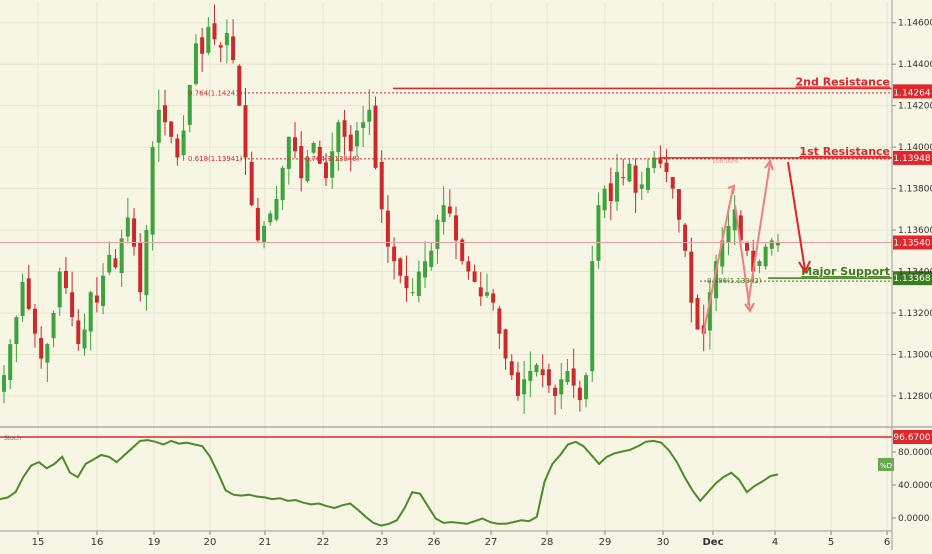 The height and width of the screenshot is (554, 932). What do you see at coordinates (323, 542) in the screenshot?
I see `x-tick-label: 22` at bounding box center [323, 542].